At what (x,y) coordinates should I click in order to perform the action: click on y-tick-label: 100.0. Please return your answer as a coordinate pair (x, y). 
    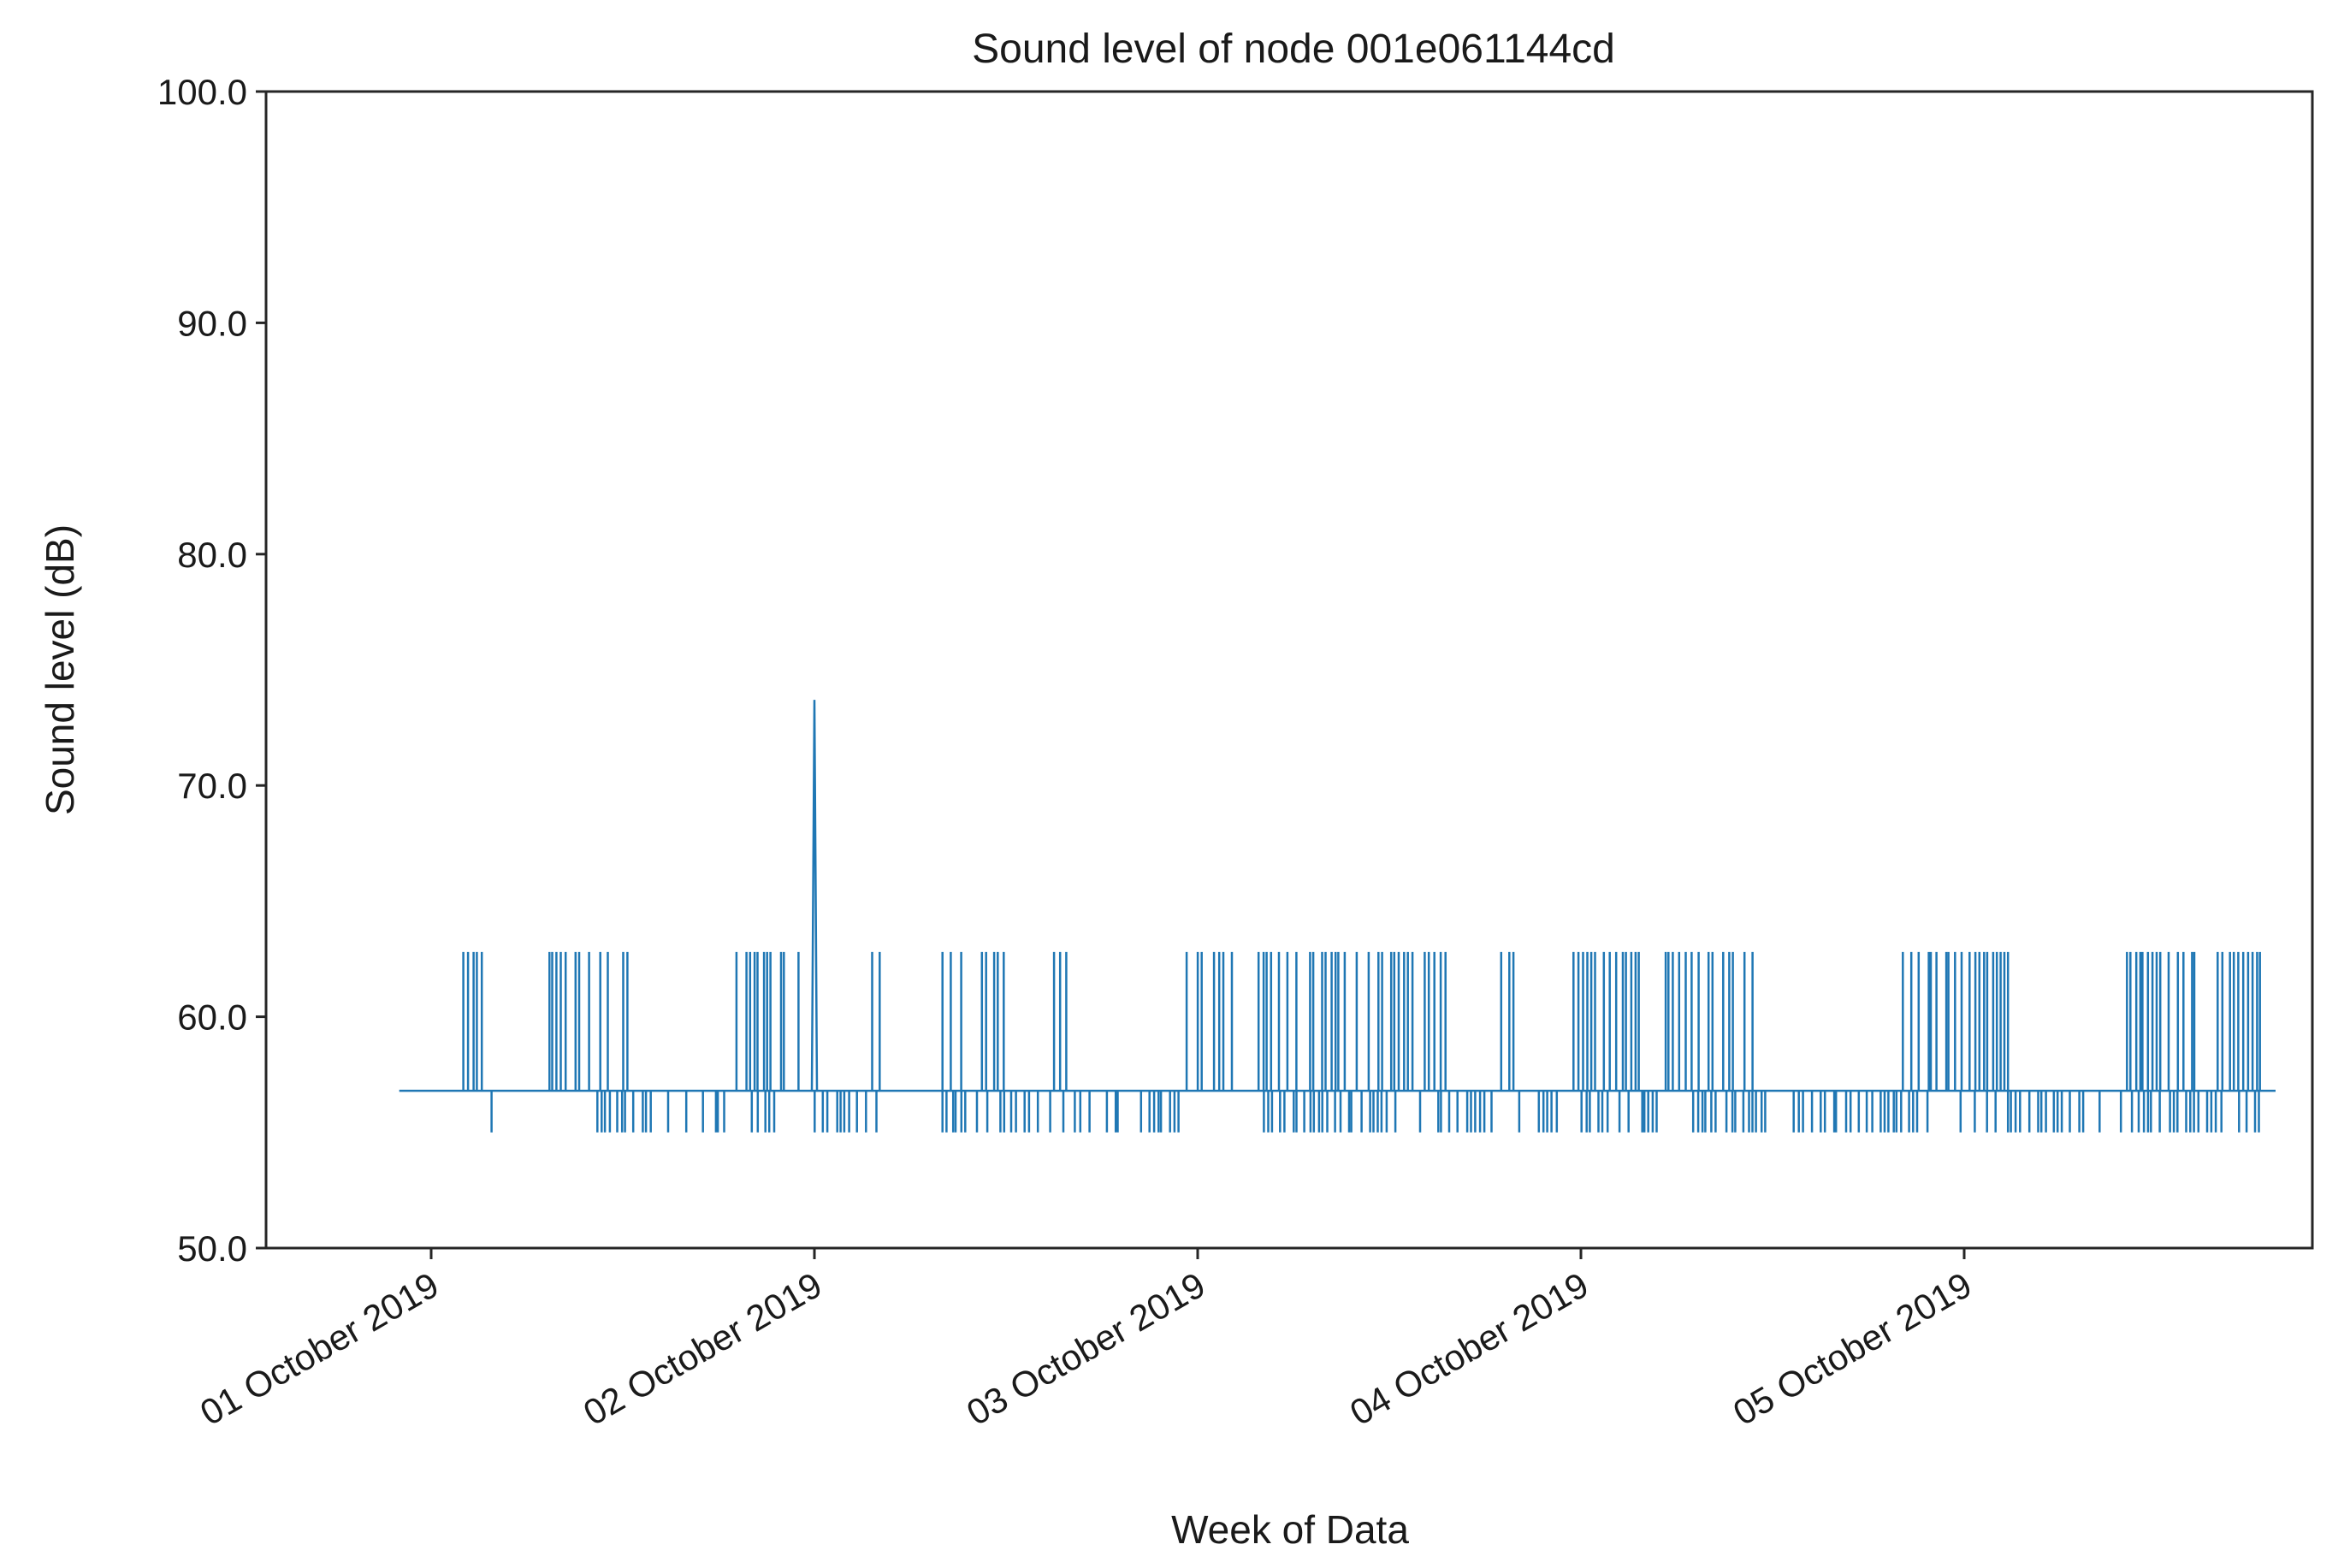
    Looking at the image, I should click on (202, 92).